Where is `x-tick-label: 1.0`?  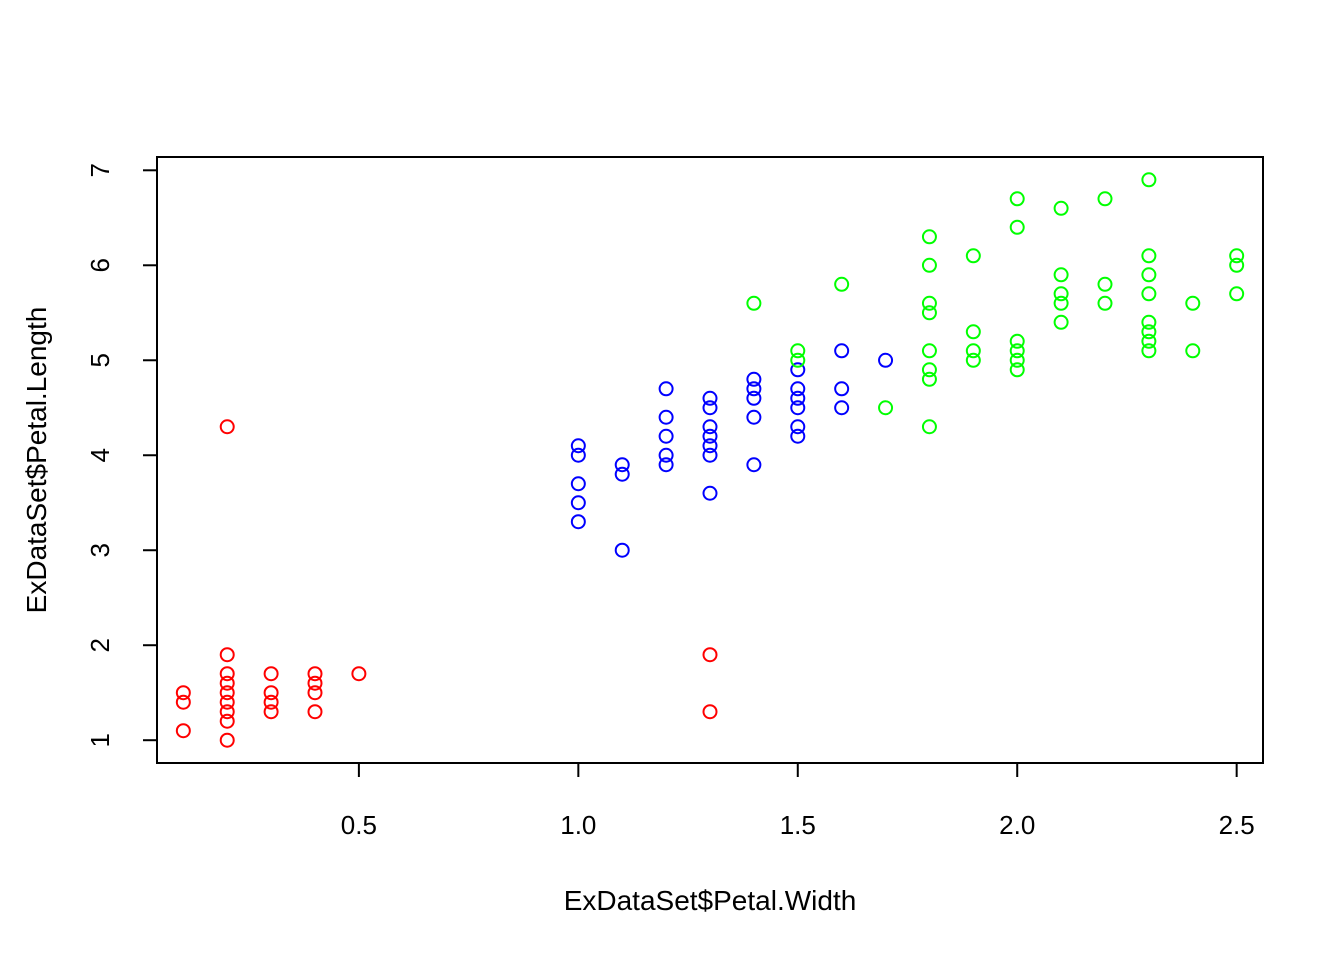 x-tick-label: 1.0 is located at coordinates (578, 825).